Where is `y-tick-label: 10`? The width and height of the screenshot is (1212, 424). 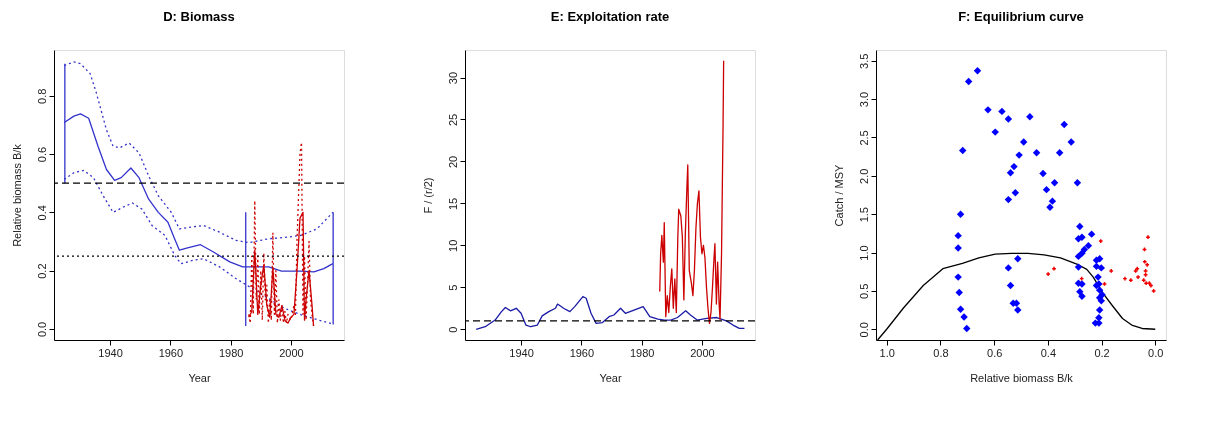 y-tick-label: 10 is located at coordinates (452, 245).